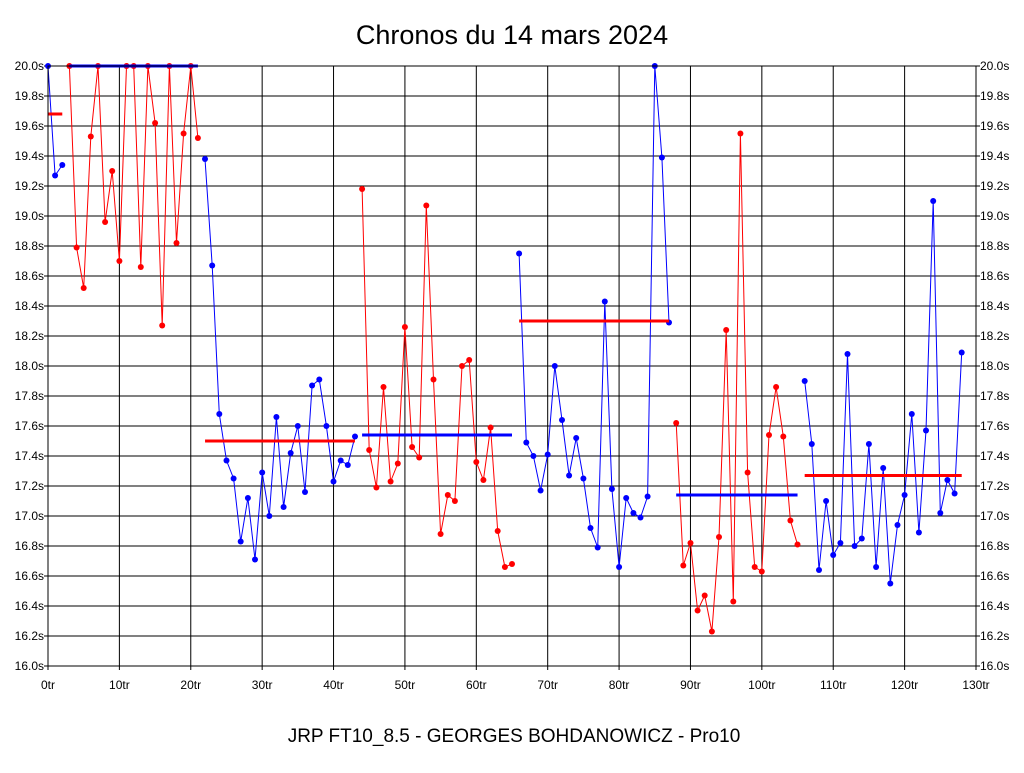  What do you see at coordinates (994, 186) in the screenshot?
I see `y-tick-label-right: 19.2s` at bounding box center [994, 186].